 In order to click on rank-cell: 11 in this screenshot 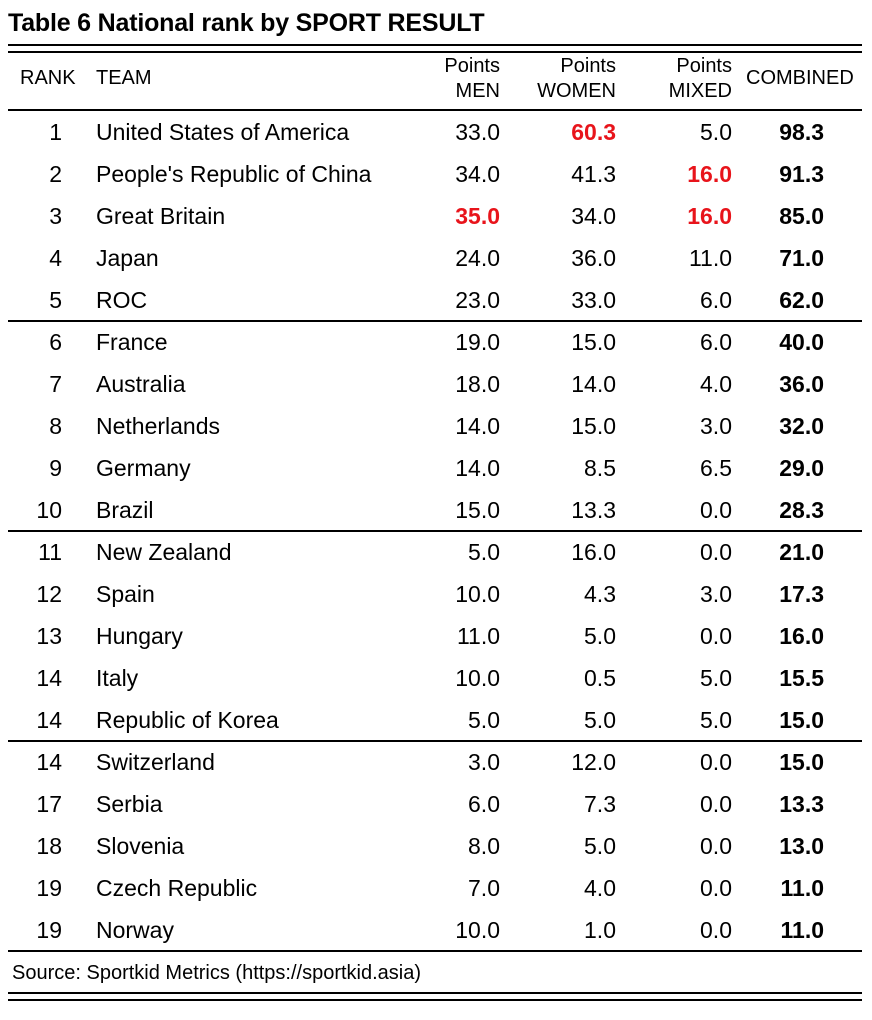, I will do `click(50, 552)`.